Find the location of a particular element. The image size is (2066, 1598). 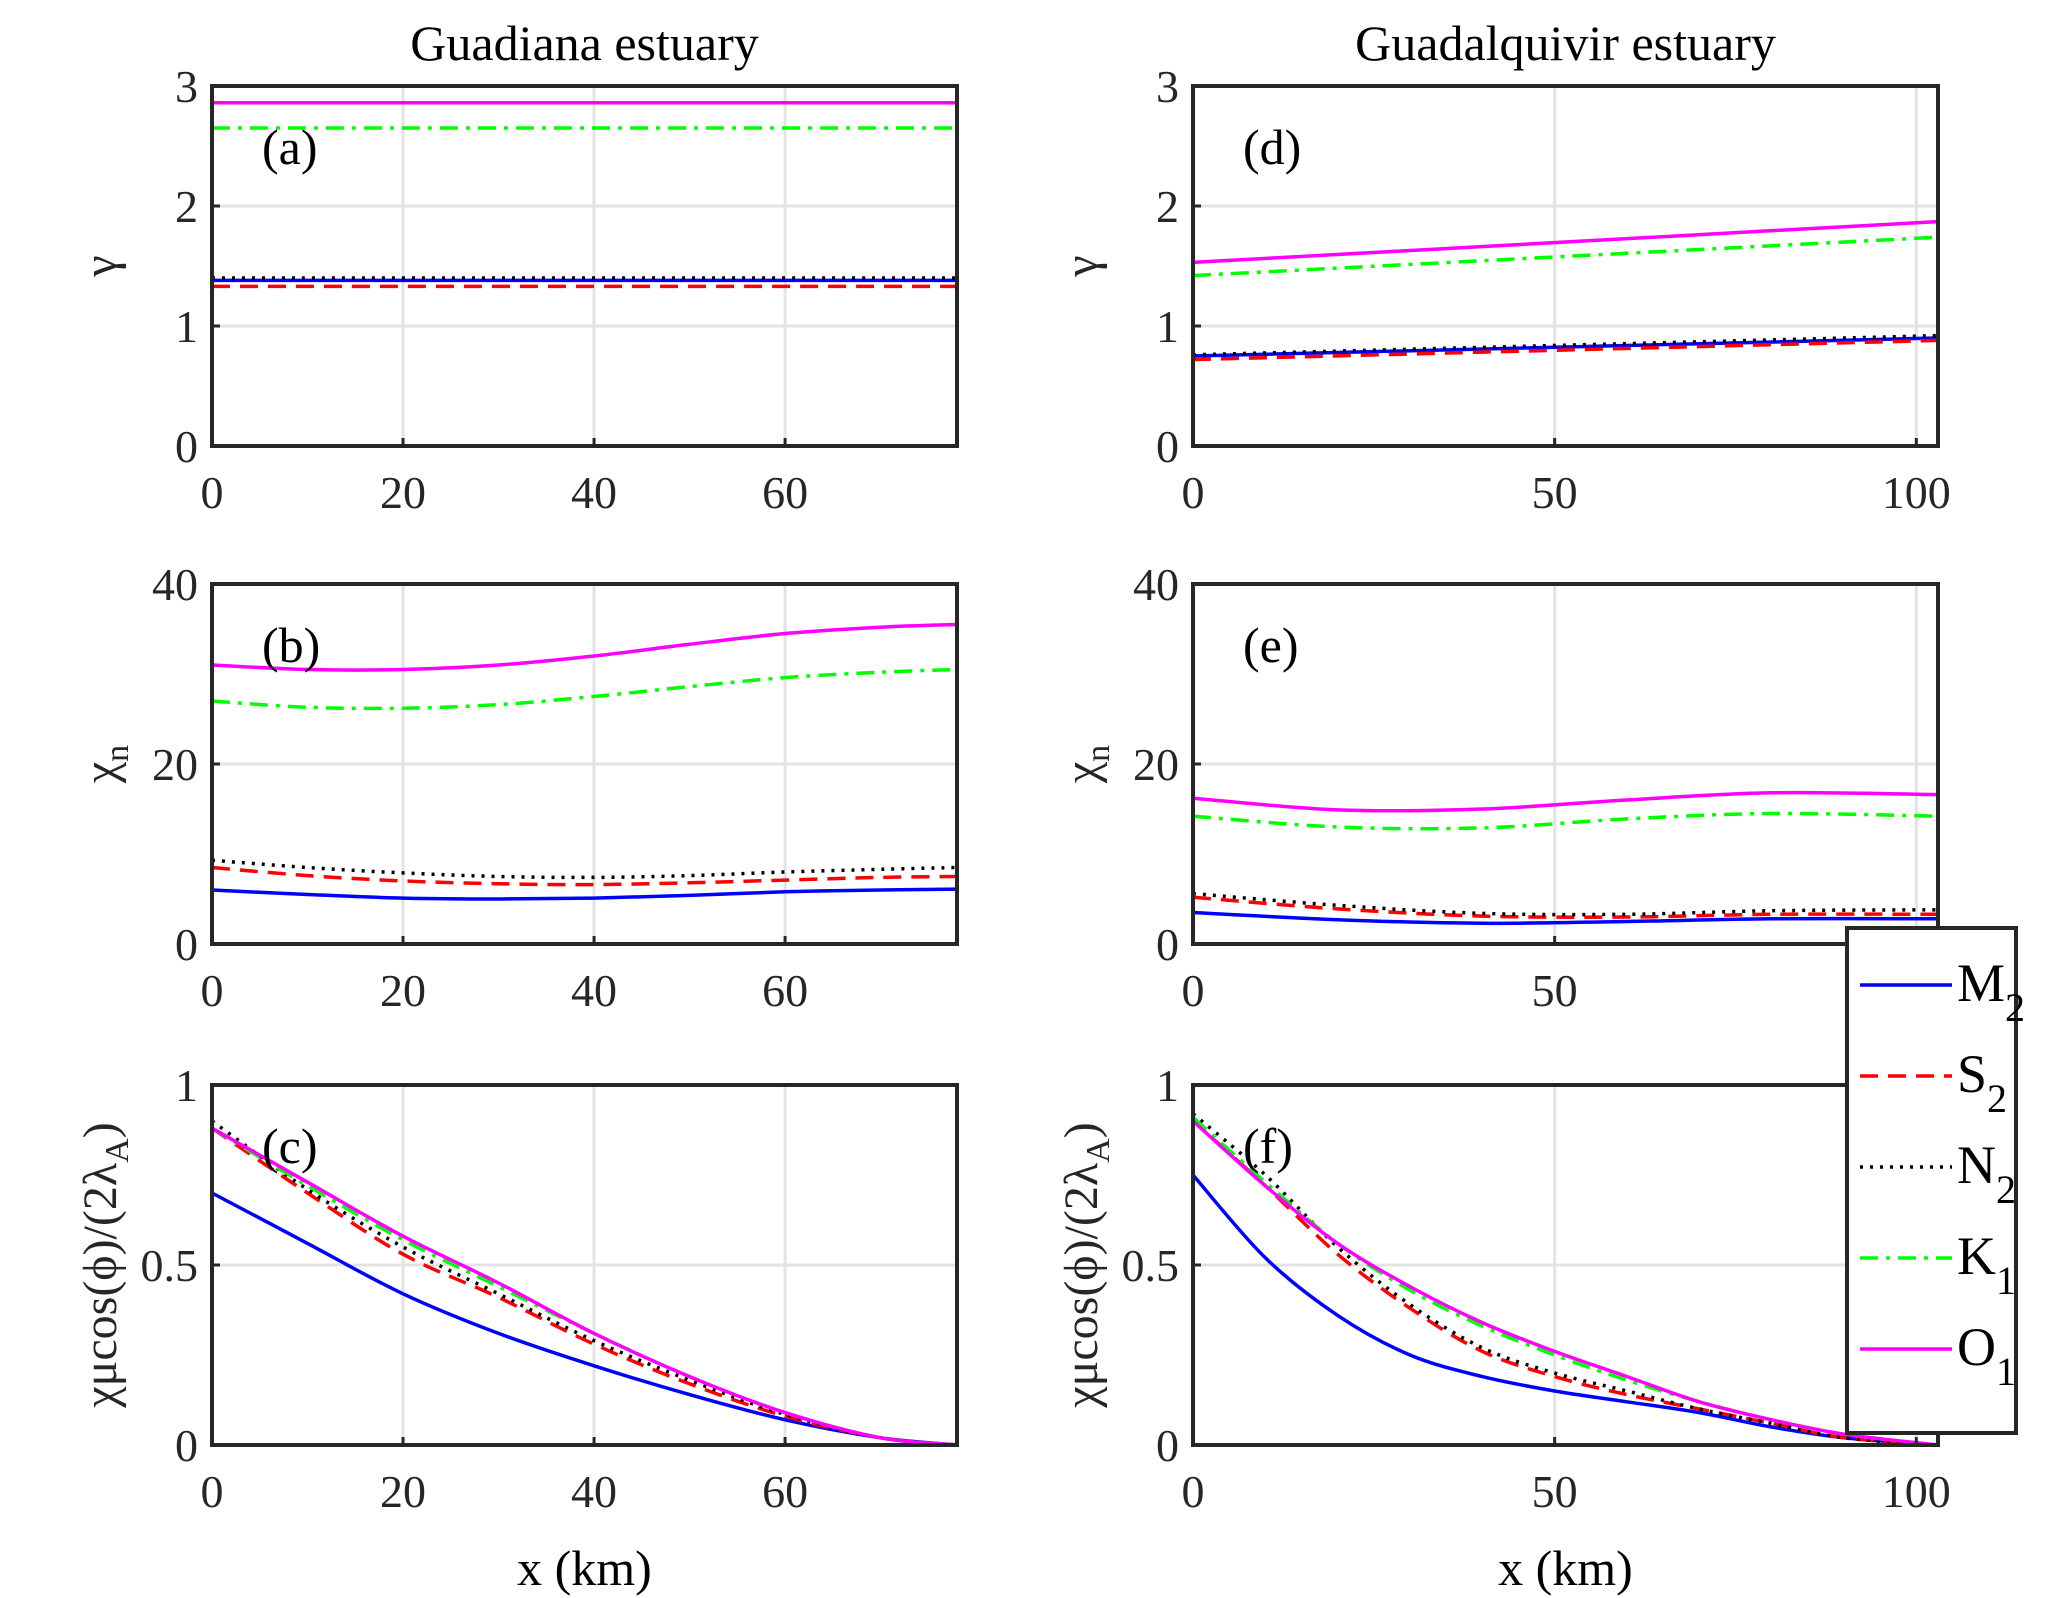

panel-label: (f) is located at coordinates (1268, 1146).